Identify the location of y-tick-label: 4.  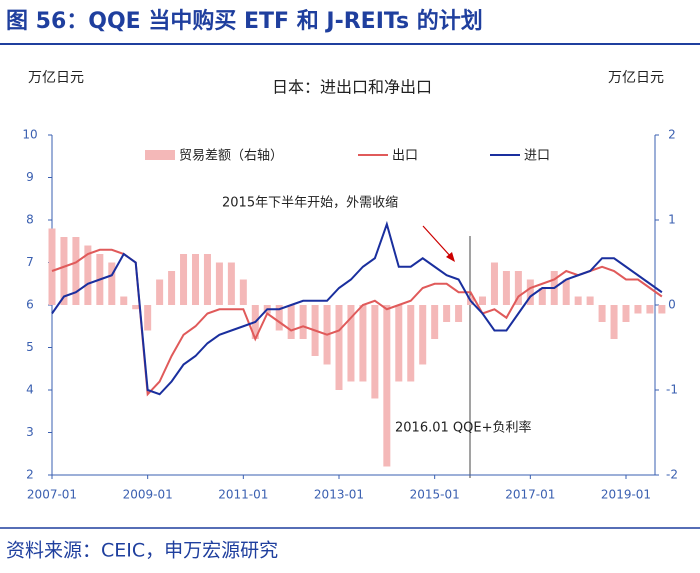
(30, 390).